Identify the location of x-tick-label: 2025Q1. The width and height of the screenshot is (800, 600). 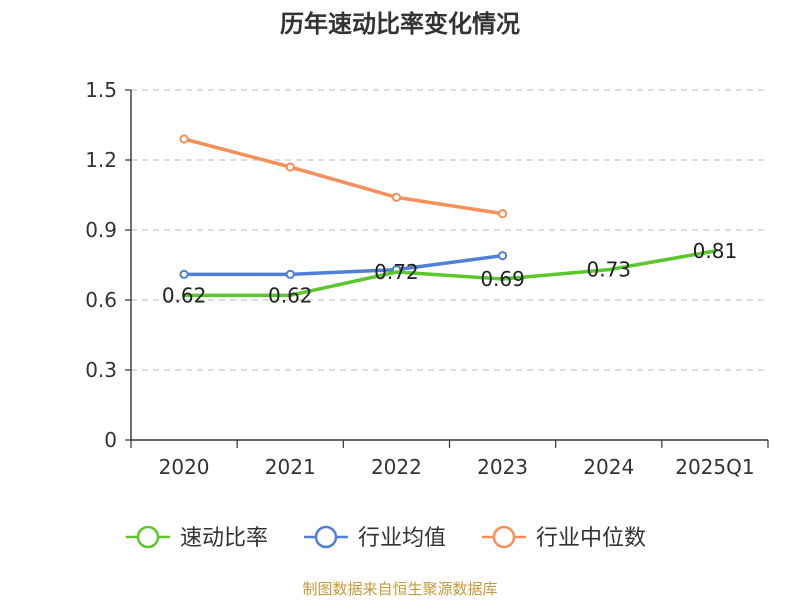
(714, 467).